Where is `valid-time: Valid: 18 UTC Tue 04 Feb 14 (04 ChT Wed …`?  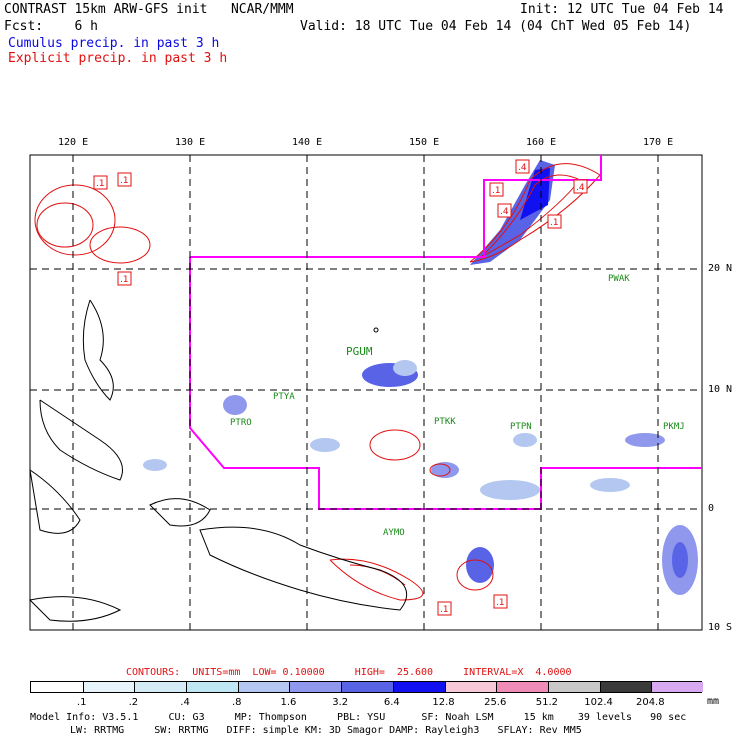 valid-time: Valid: 18 UTC Tue 04 Feb 14 (04 ChT Wed … is located at coordinates (496, 26).